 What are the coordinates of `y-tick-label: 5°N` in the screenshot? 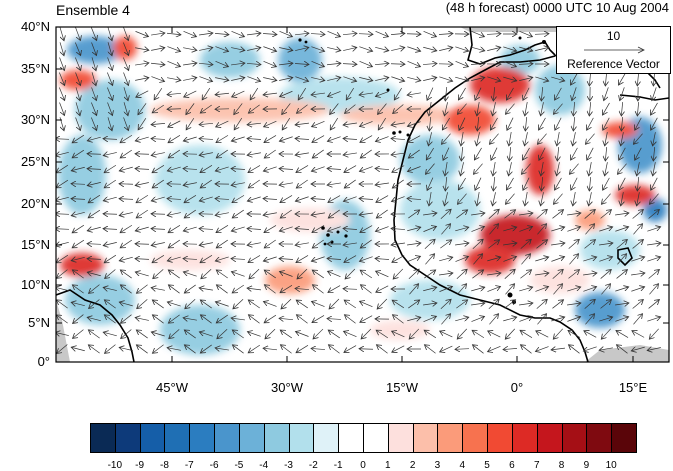 It's located at (39, 322).